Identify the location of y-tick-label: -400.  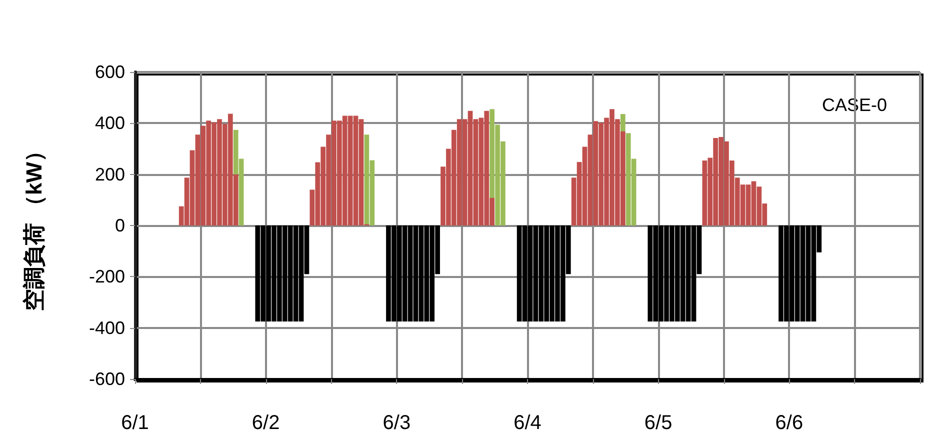
(106, 328).